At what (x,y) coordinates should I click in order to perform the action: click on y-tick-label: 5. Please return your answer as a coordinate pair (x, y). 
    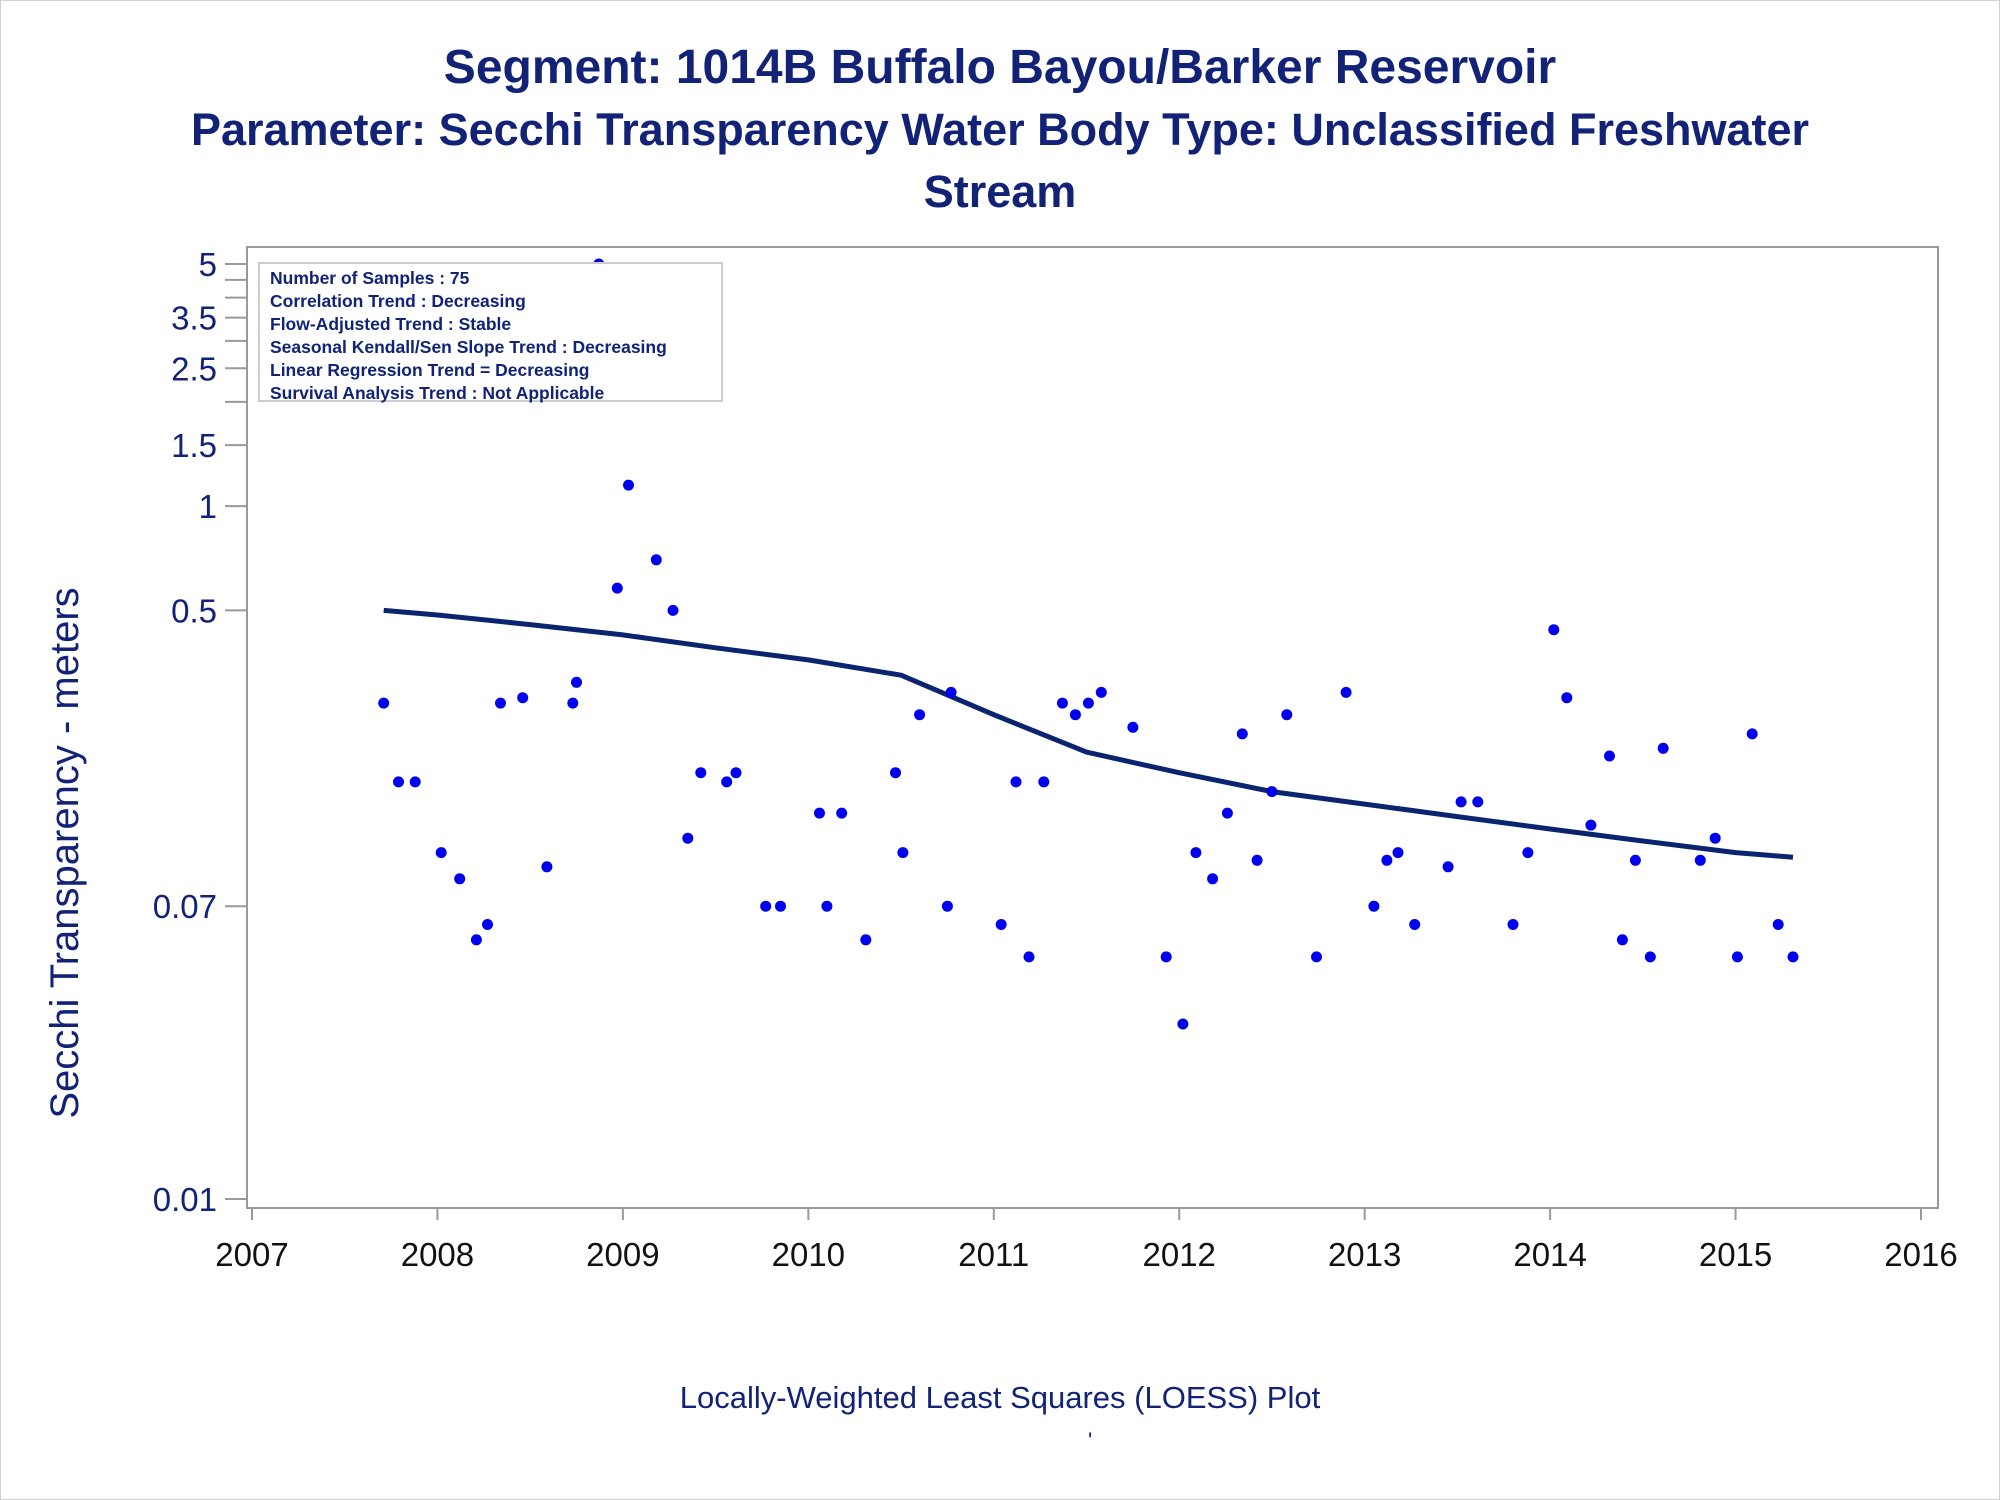
    Looking at the image, I should click on (208, 264).